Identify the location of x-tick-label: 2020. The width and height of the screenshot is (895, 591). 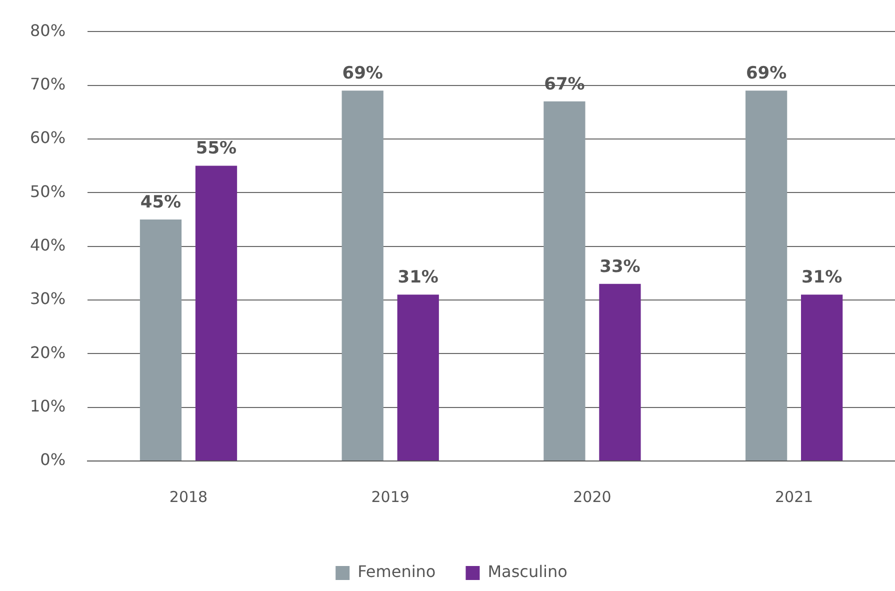
(592, 497).